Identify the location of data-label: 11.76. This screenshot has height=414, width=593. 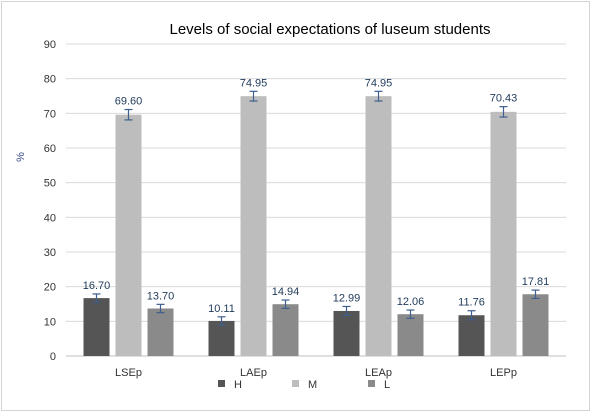
(471, 303).